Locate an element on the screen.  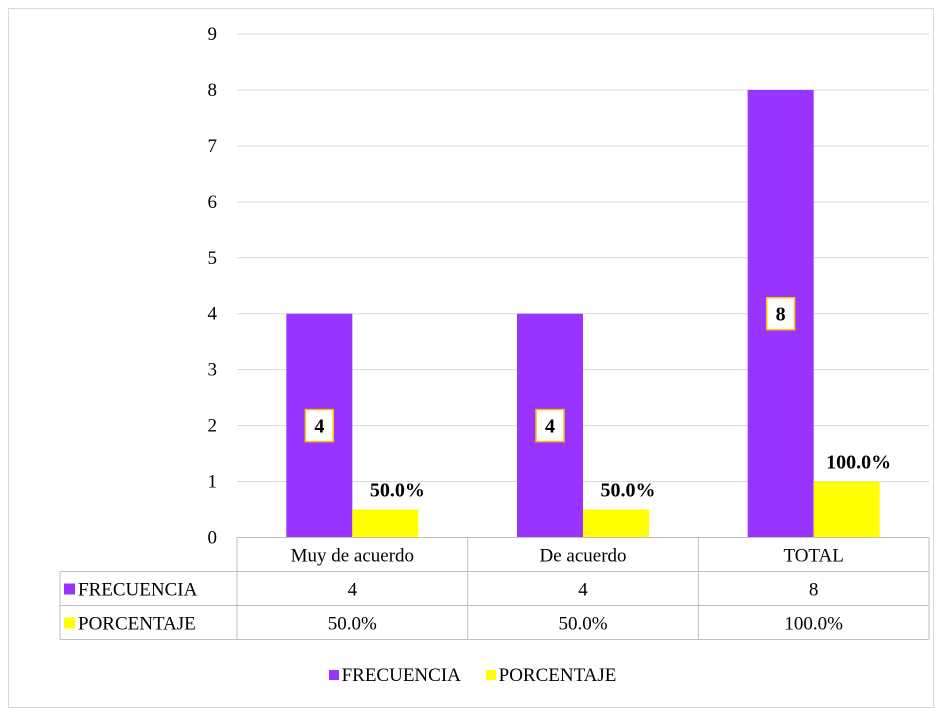
y-tick-label: 6 is located at coordinates (213, 202).